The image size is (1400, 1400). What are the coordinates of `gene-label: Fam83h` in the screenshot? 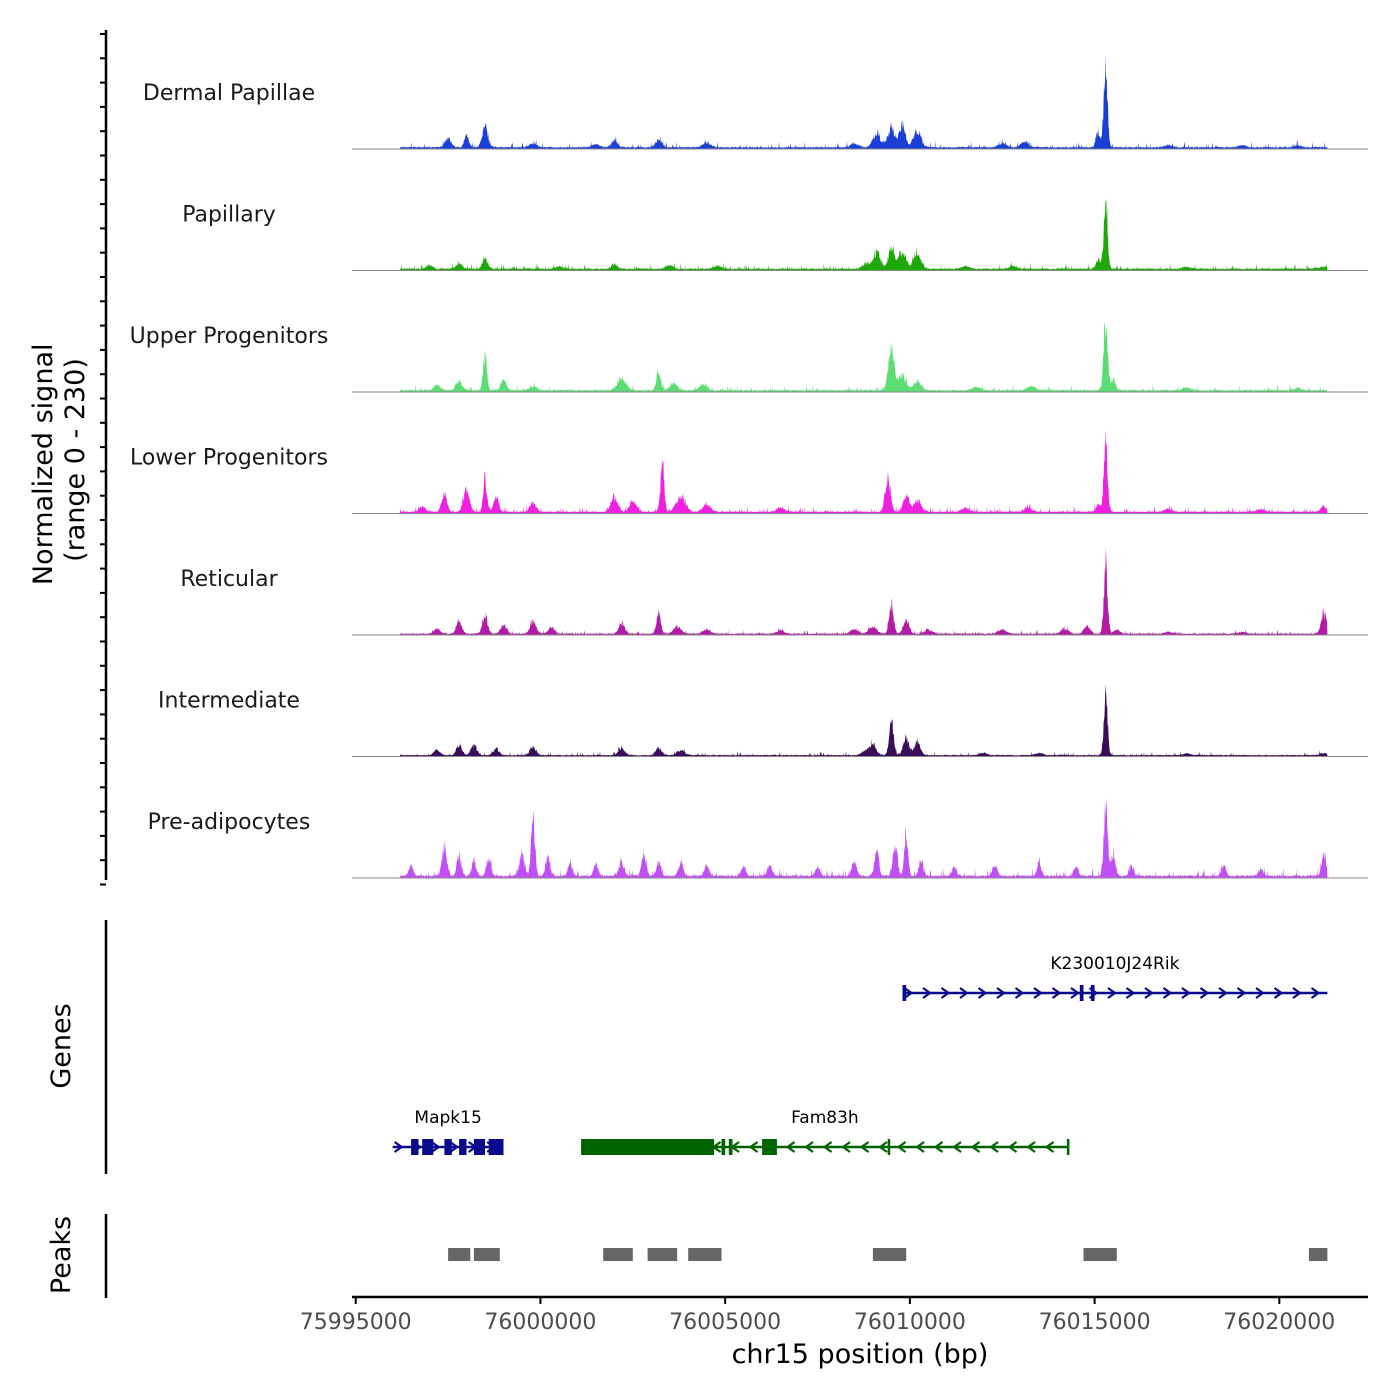 It's located at (825, 1118).